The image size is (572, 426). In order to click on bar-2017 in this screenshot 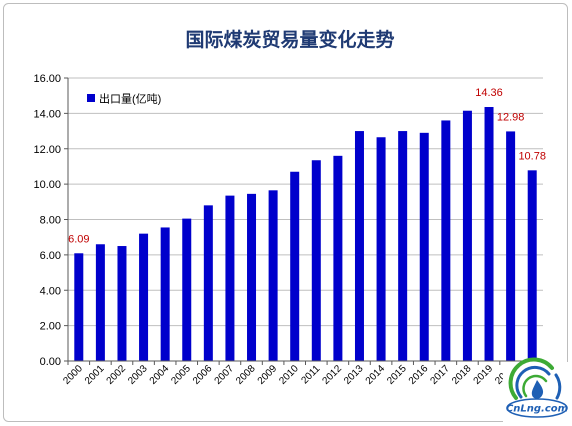, I will do `click(446, 240)`.